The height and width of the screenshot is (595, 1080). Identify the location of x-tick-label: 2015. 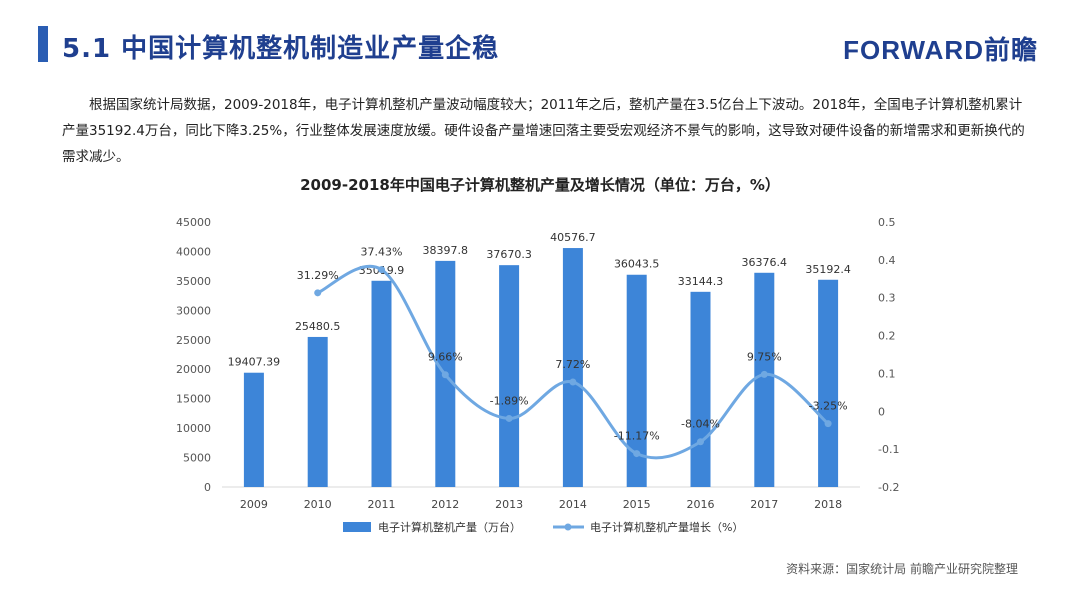
(637, 504).